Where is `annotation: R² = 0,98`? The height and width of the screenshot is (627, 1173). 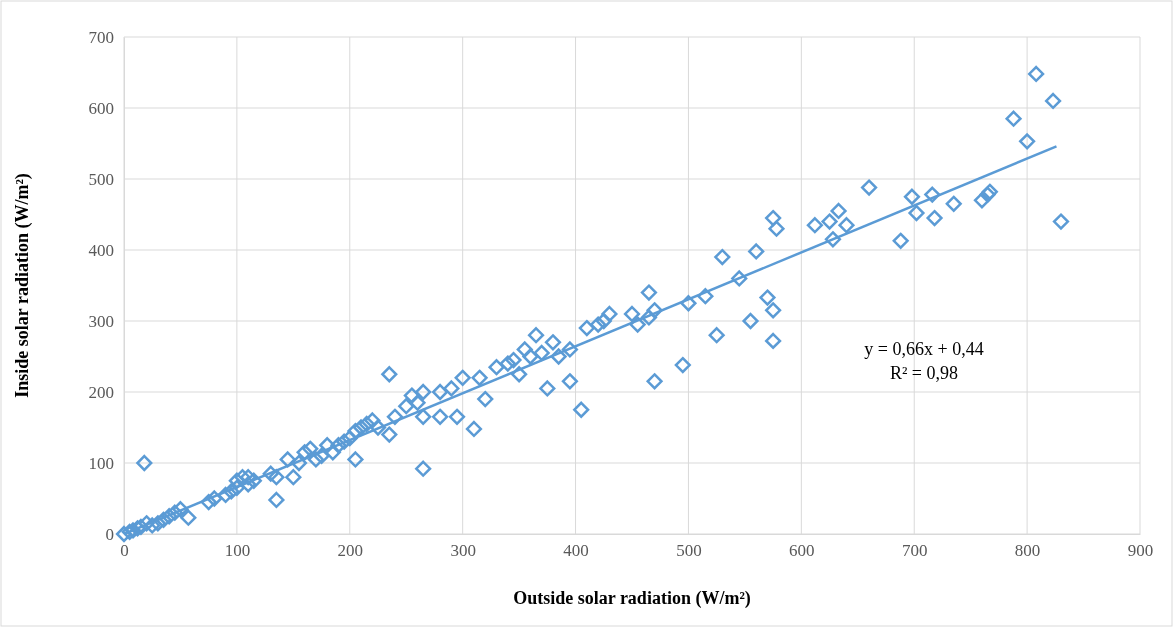 annotation: R² = 0,98 is located at coordinates (924, 373).